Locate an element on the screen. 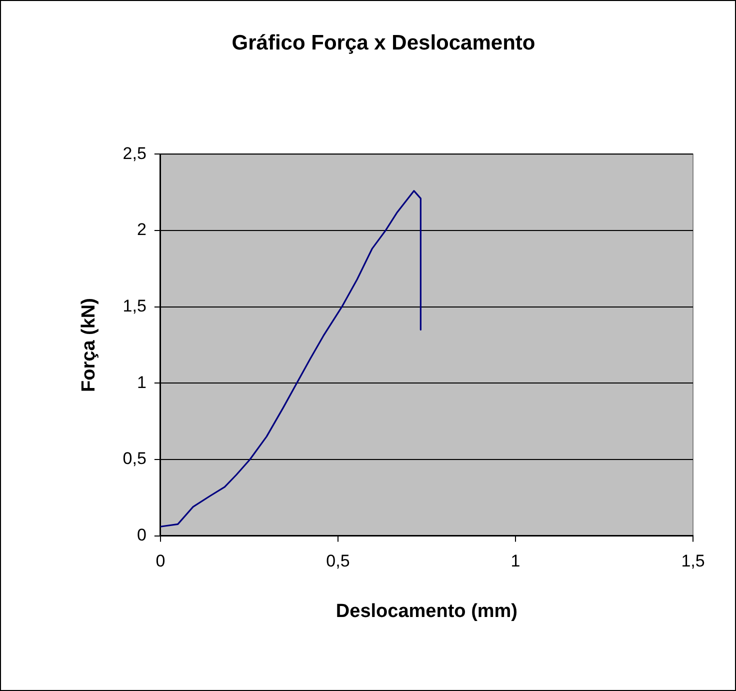  chart-title: Gráfico Força x Deslocamento is located at coordinates (384, 42).